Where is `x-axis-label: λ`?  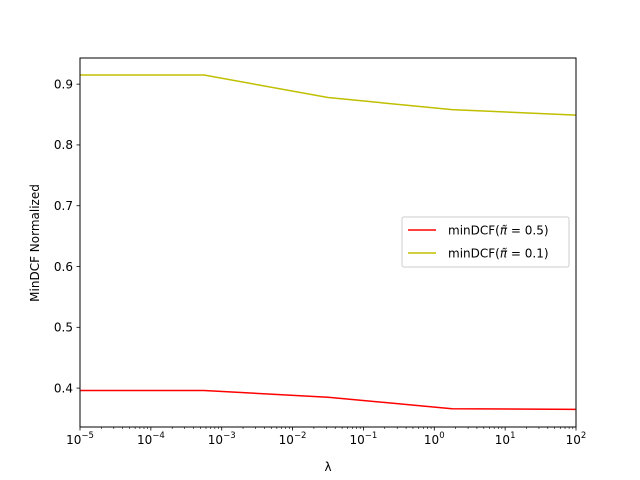
x-axis-label: λ is located at coordinates (327, 467).